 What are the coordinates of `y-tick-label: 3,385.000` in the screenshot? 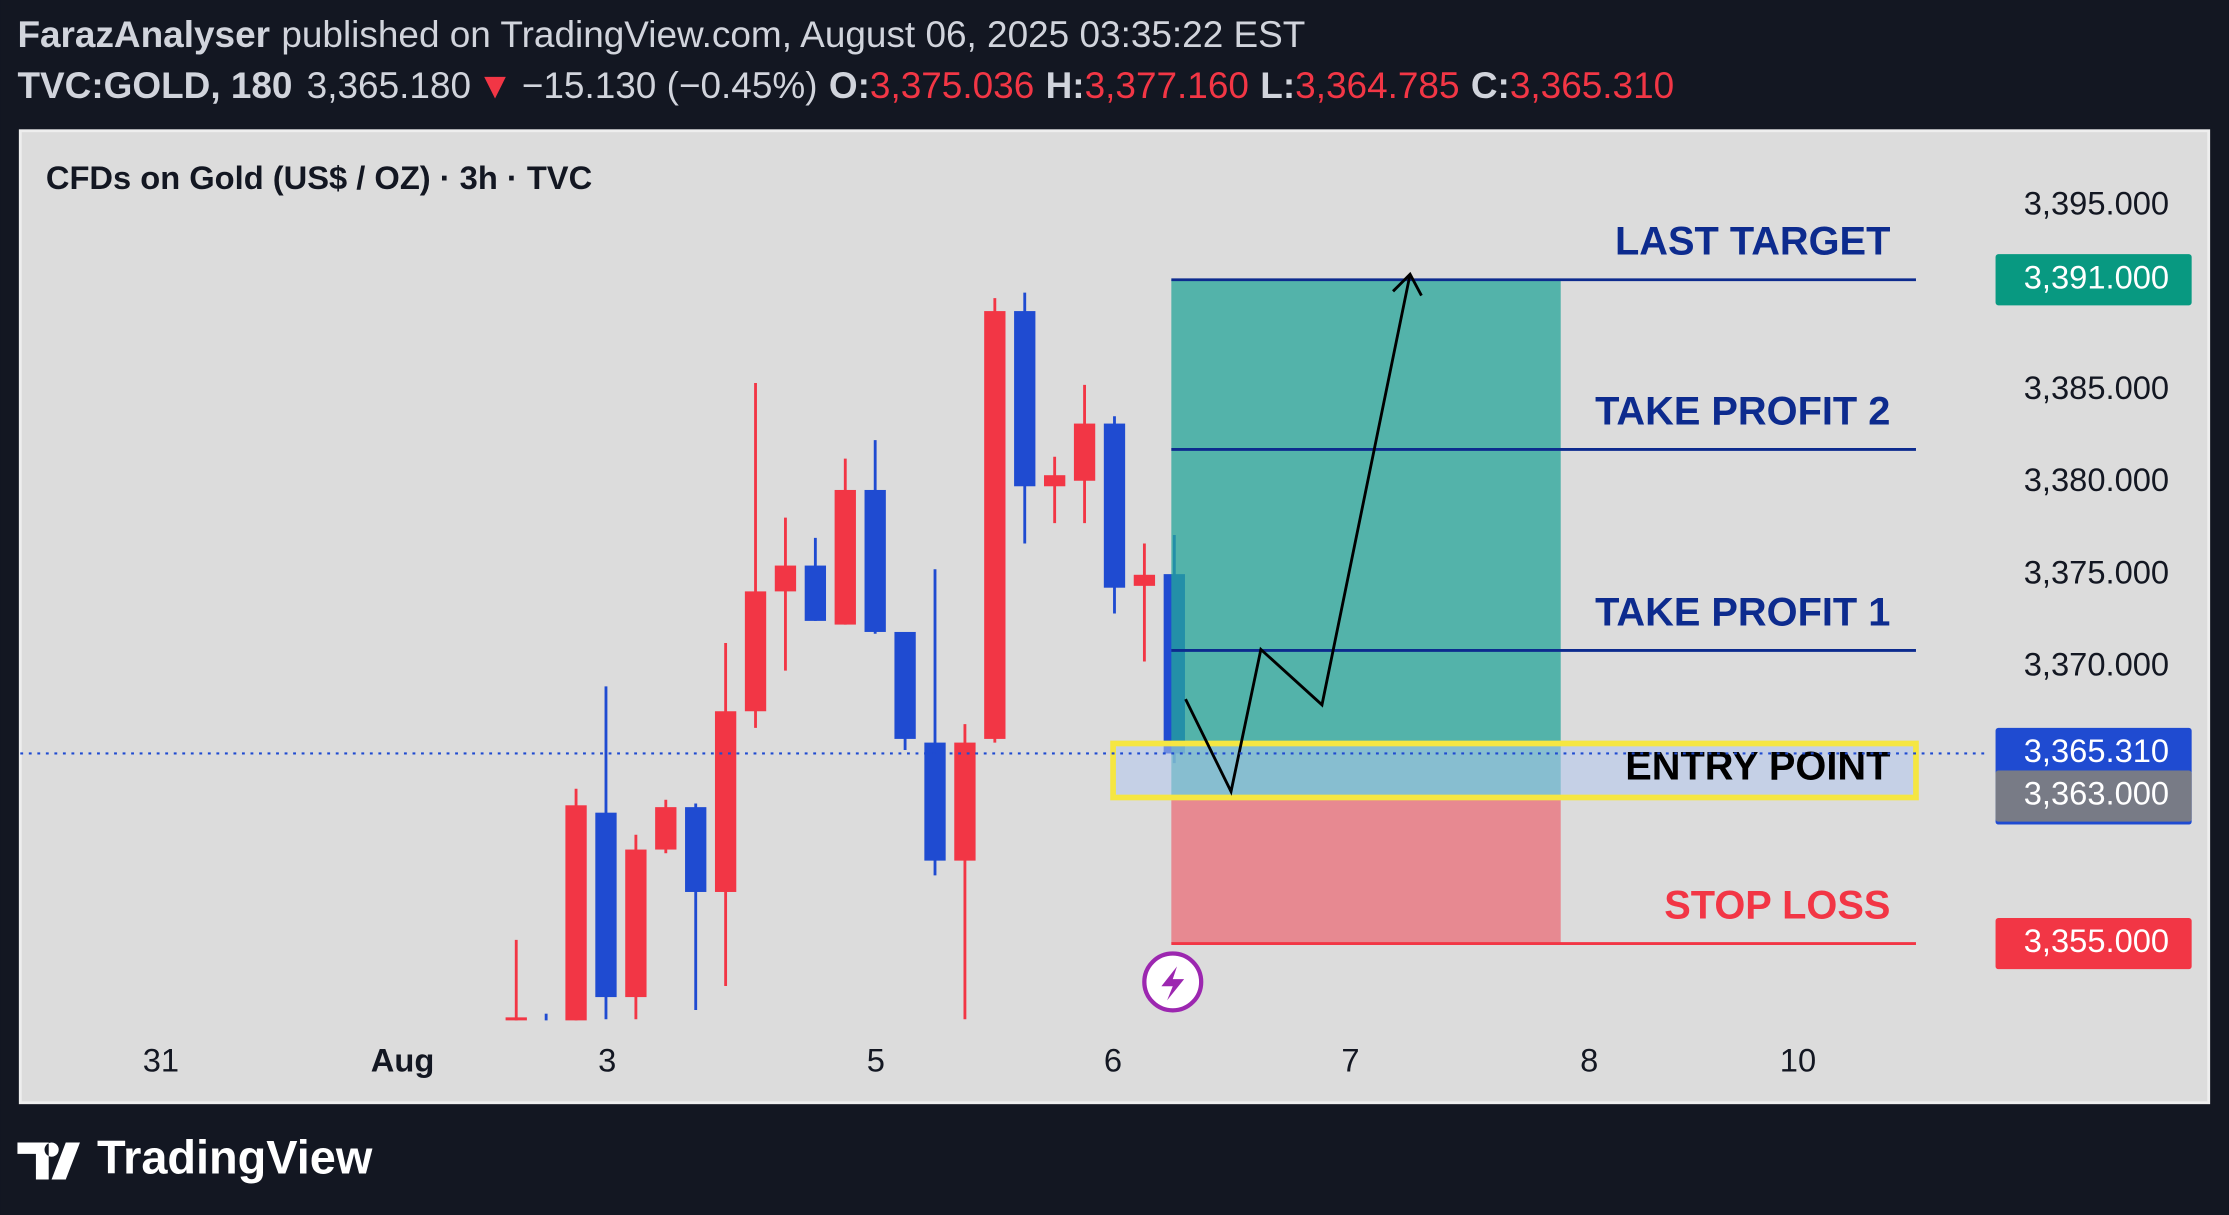 It's located at (2096, 387).